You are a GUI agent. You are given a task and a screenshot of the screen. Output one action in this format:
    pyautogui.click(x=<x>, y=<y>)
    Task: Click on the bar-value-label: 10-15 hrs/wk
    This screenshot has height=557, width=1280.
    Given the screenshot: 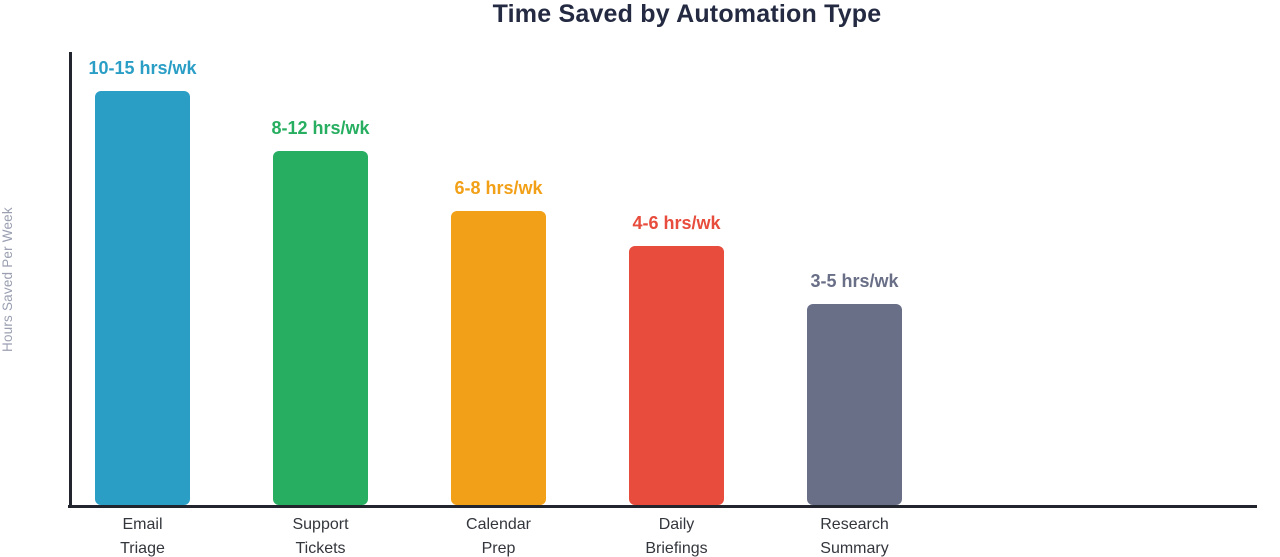 What is the action you would take?
    pyautogui.click(x=142, y=68)
    